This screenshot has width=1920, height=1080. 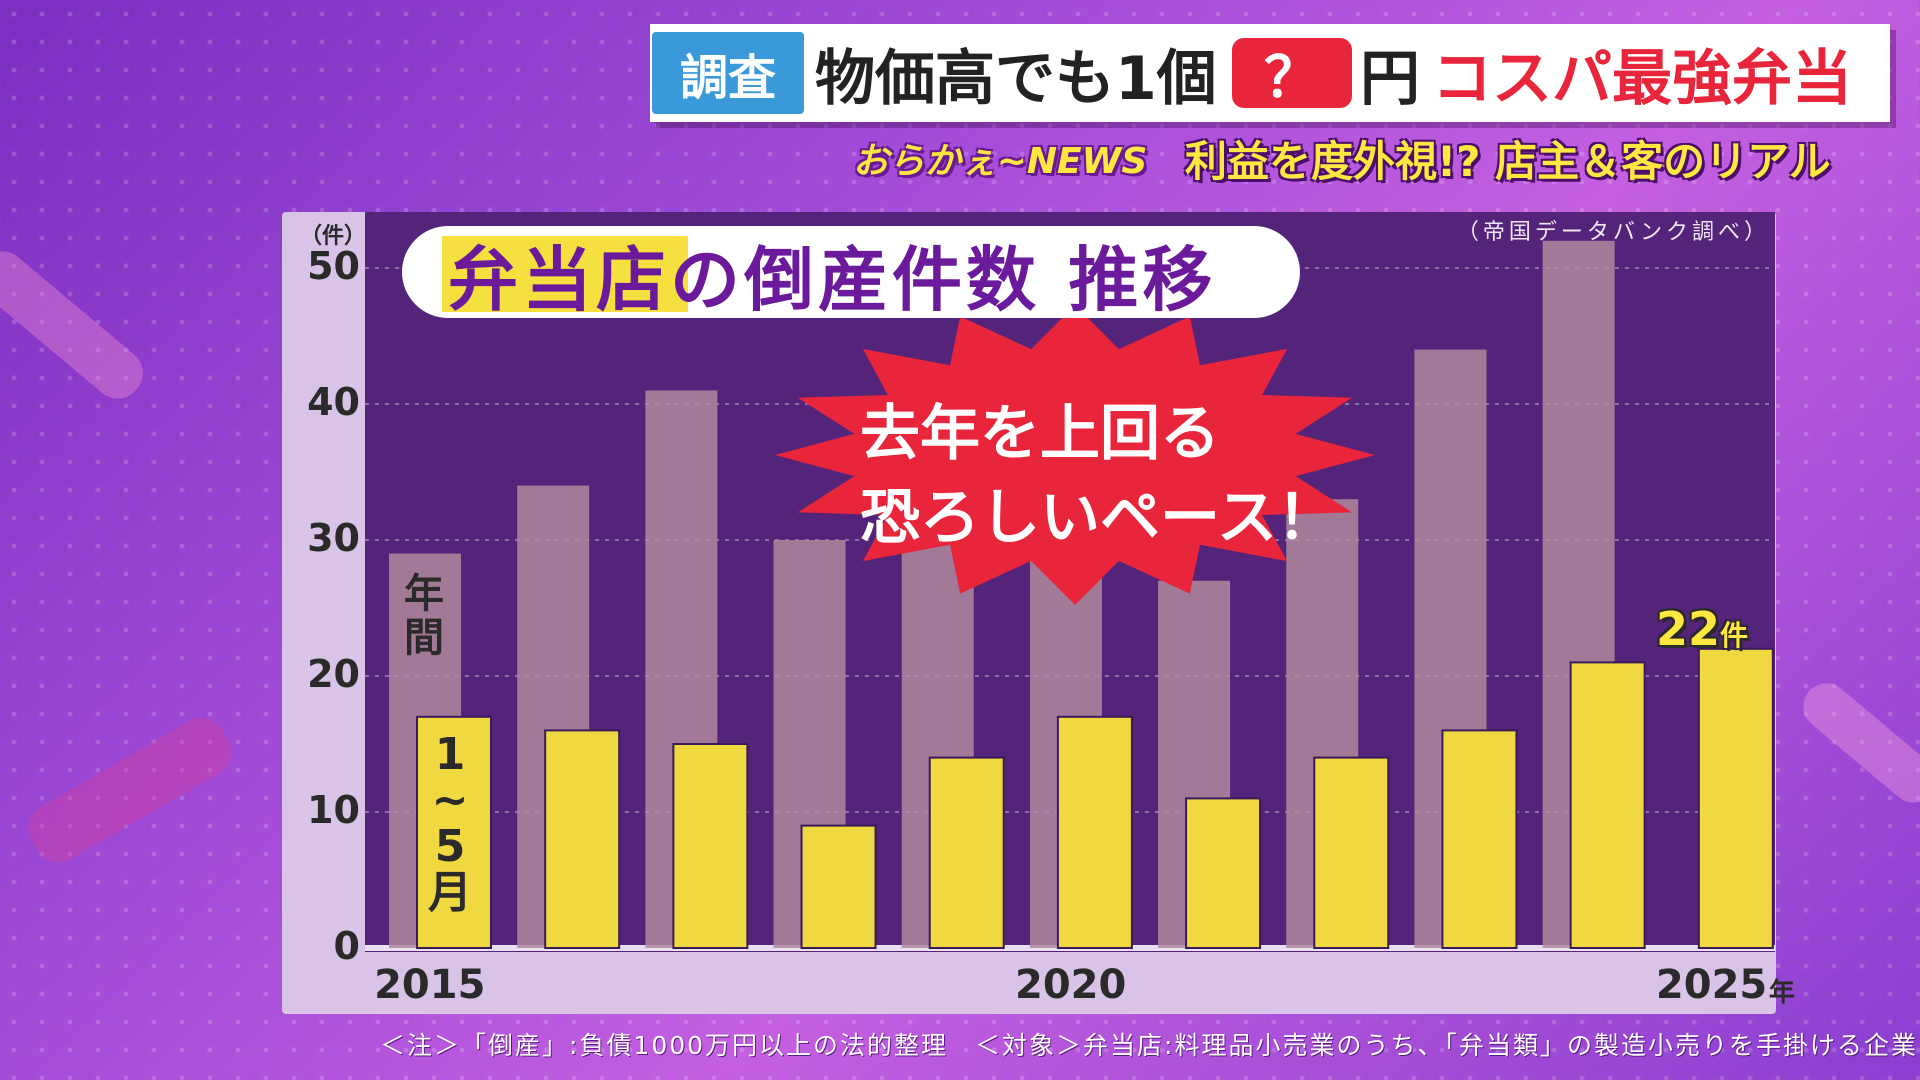 What do you see at coordinates (333, 402) in the screenshot?
I see `y-tick-label: 40` at bounding box center [333, 402].